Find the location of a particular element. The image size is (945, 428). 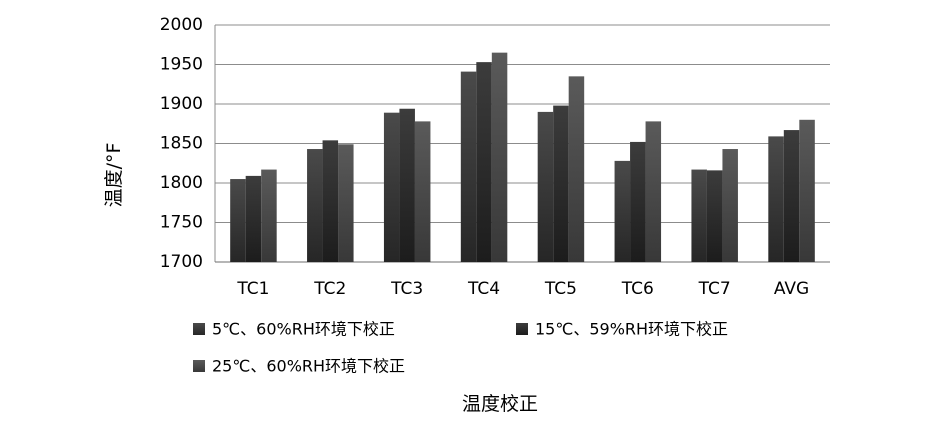

x-tick-label: TC5 is located at coordinates (560, 289).